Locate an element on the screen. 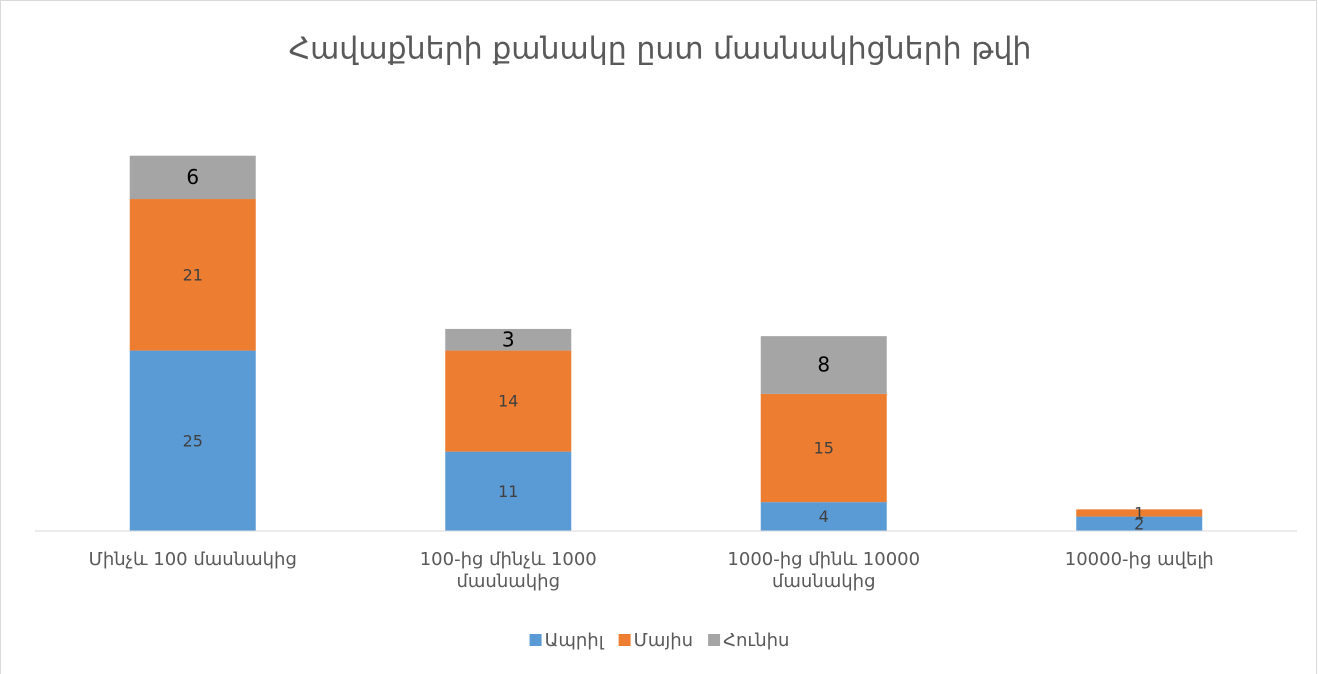 Image resolution: width=1318 pixels, height=674 pixels. data-label: 8 is located at coordinates (823, 365).